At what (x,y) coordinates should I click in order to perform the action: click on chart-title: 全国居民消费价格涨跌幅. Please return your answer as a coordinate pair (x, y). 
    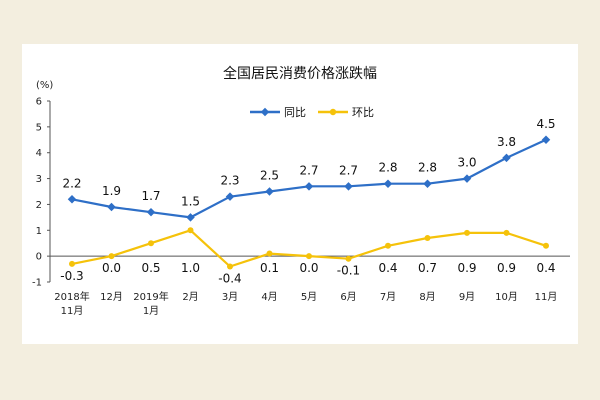
    Looking at the image, I should click on (300, 73).